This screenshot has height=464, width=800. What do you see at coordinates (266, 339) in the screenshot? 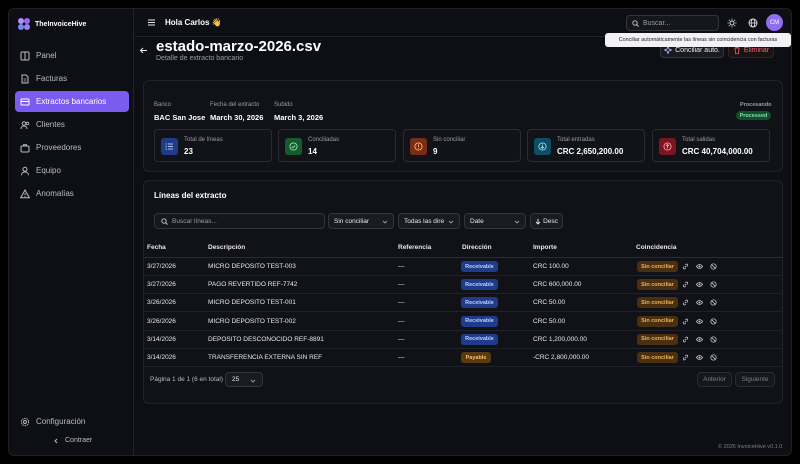
I see `cell-description: DEPOSITO DESCONOCIDO REF-8891` at bounding box center [266, 339].